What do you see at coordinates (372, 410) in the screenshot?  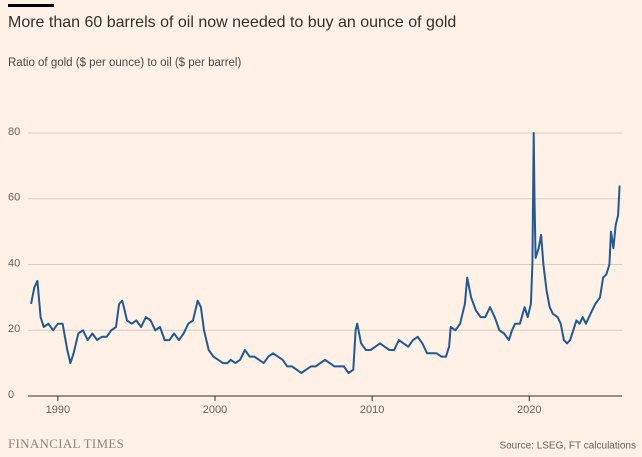 I see `x-tick-label: 2010` at bounding box center [372, 410].